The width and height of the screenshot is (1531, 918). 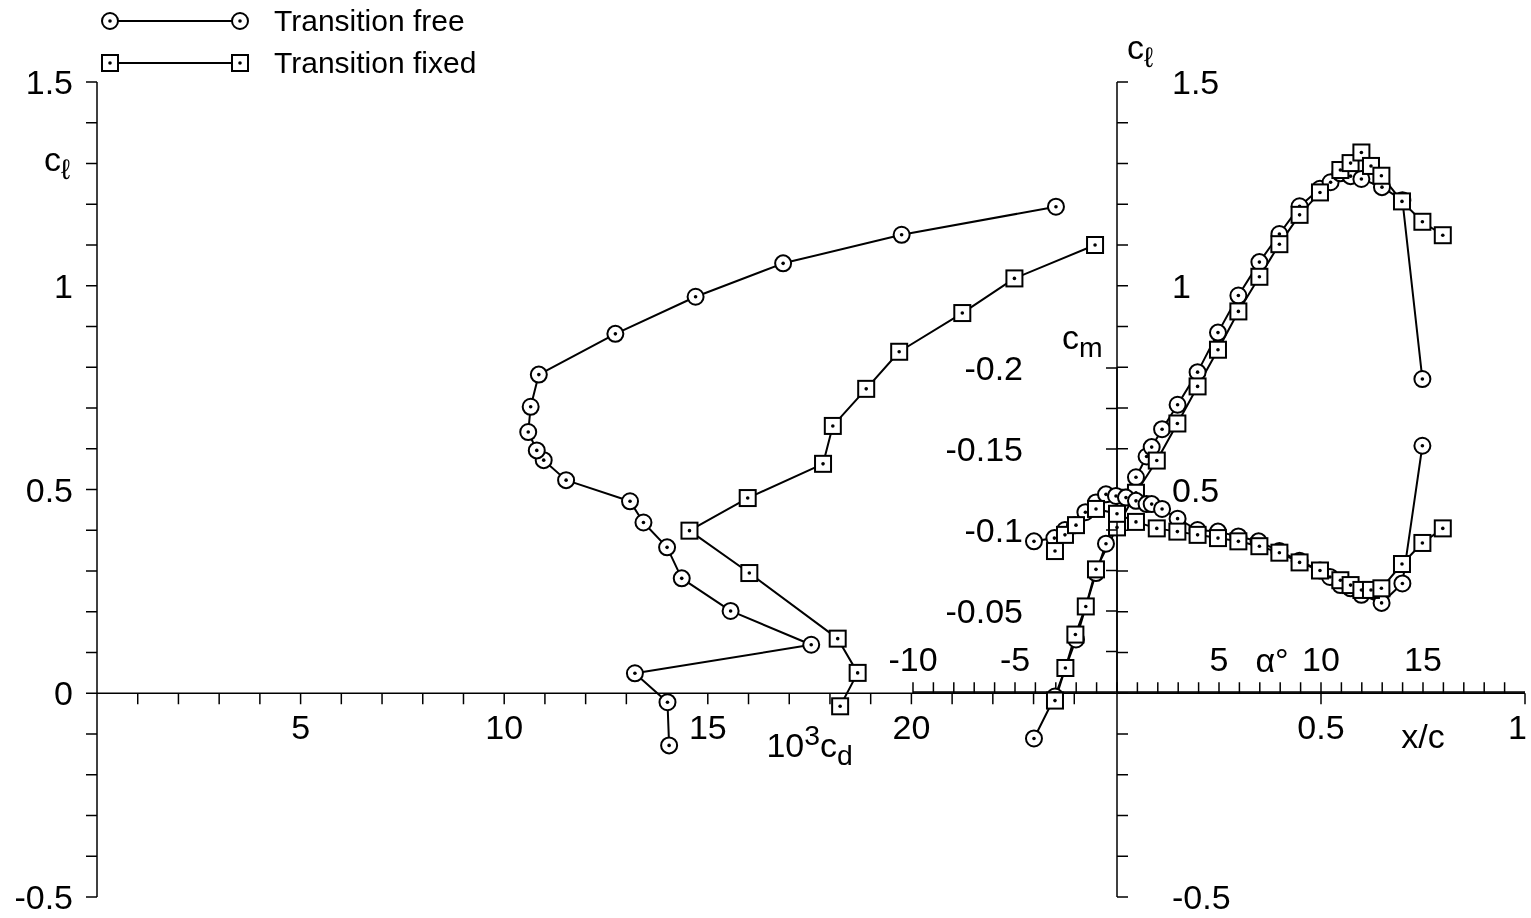 What do you see at coordinates (911, 727) in the screenshot?
I see `x-tick-label: 20` at bounding box center [911, 727].